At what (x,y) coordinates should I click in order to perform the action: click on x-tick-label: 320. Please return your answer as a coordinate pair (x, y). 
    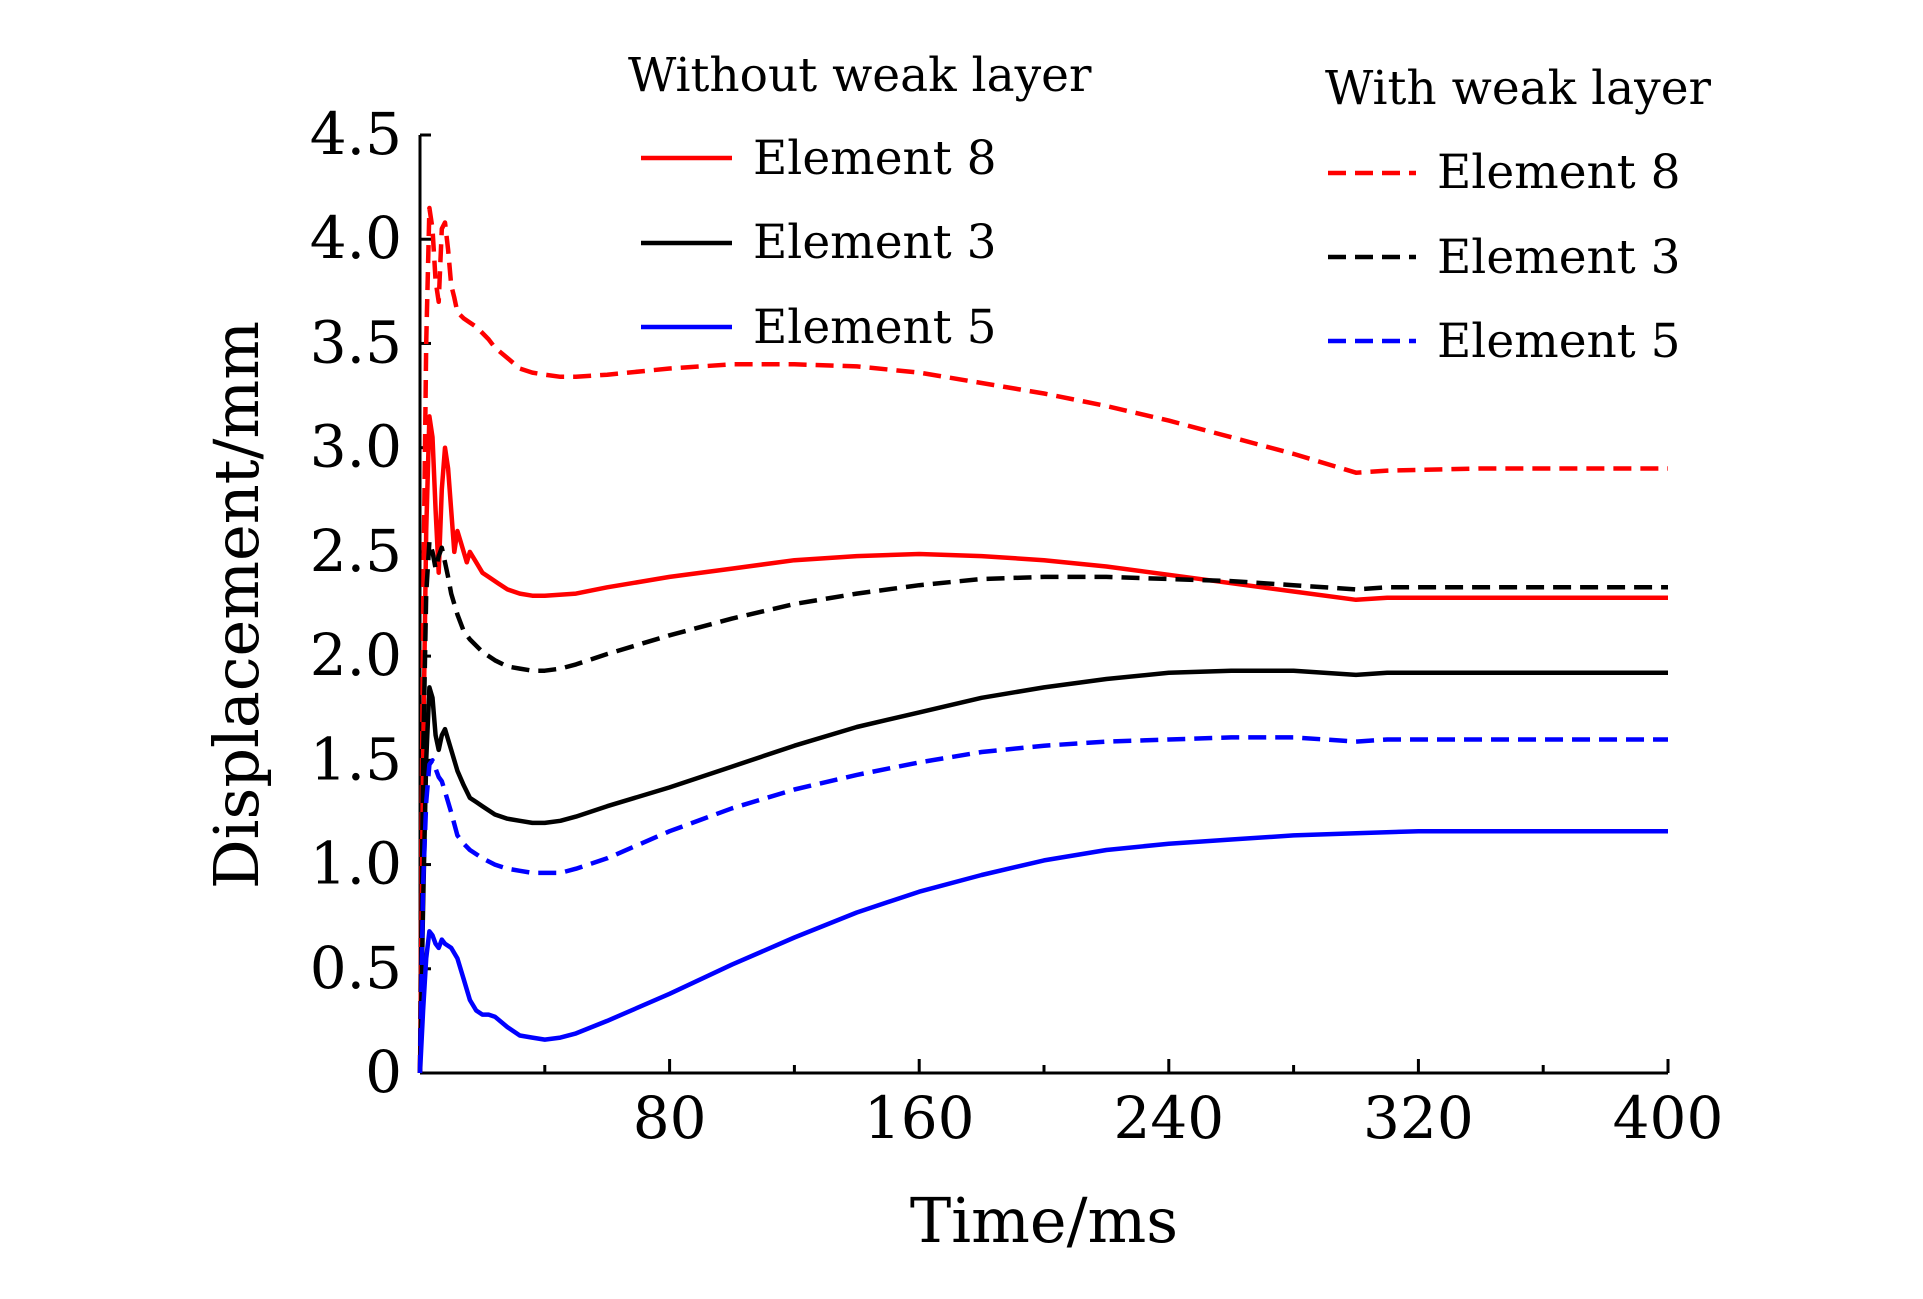
    Looking at the image, I should click on (1418, 1118).